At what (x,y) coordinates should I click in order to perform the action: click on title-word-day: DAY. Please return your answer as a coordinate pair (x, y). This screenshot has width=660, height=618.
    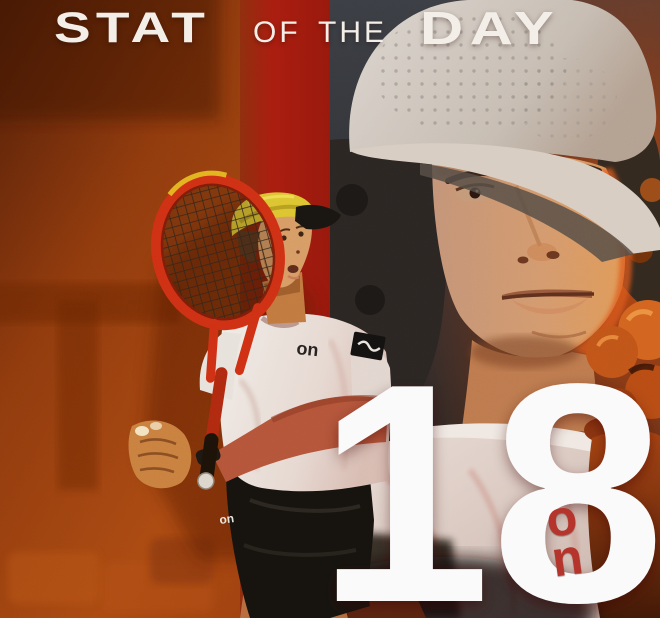
    Looking at the image, I should click on (490, 28).